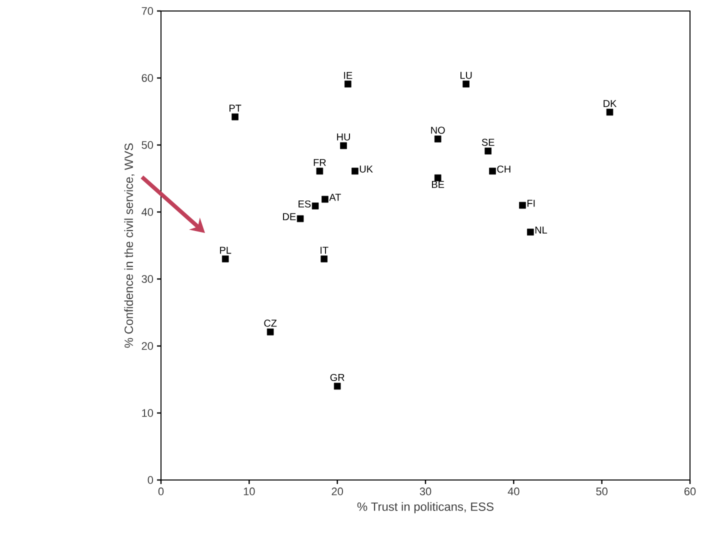 This screenshot has height=538, width=707. I want to click on annotation: NL, so click(541, 230).